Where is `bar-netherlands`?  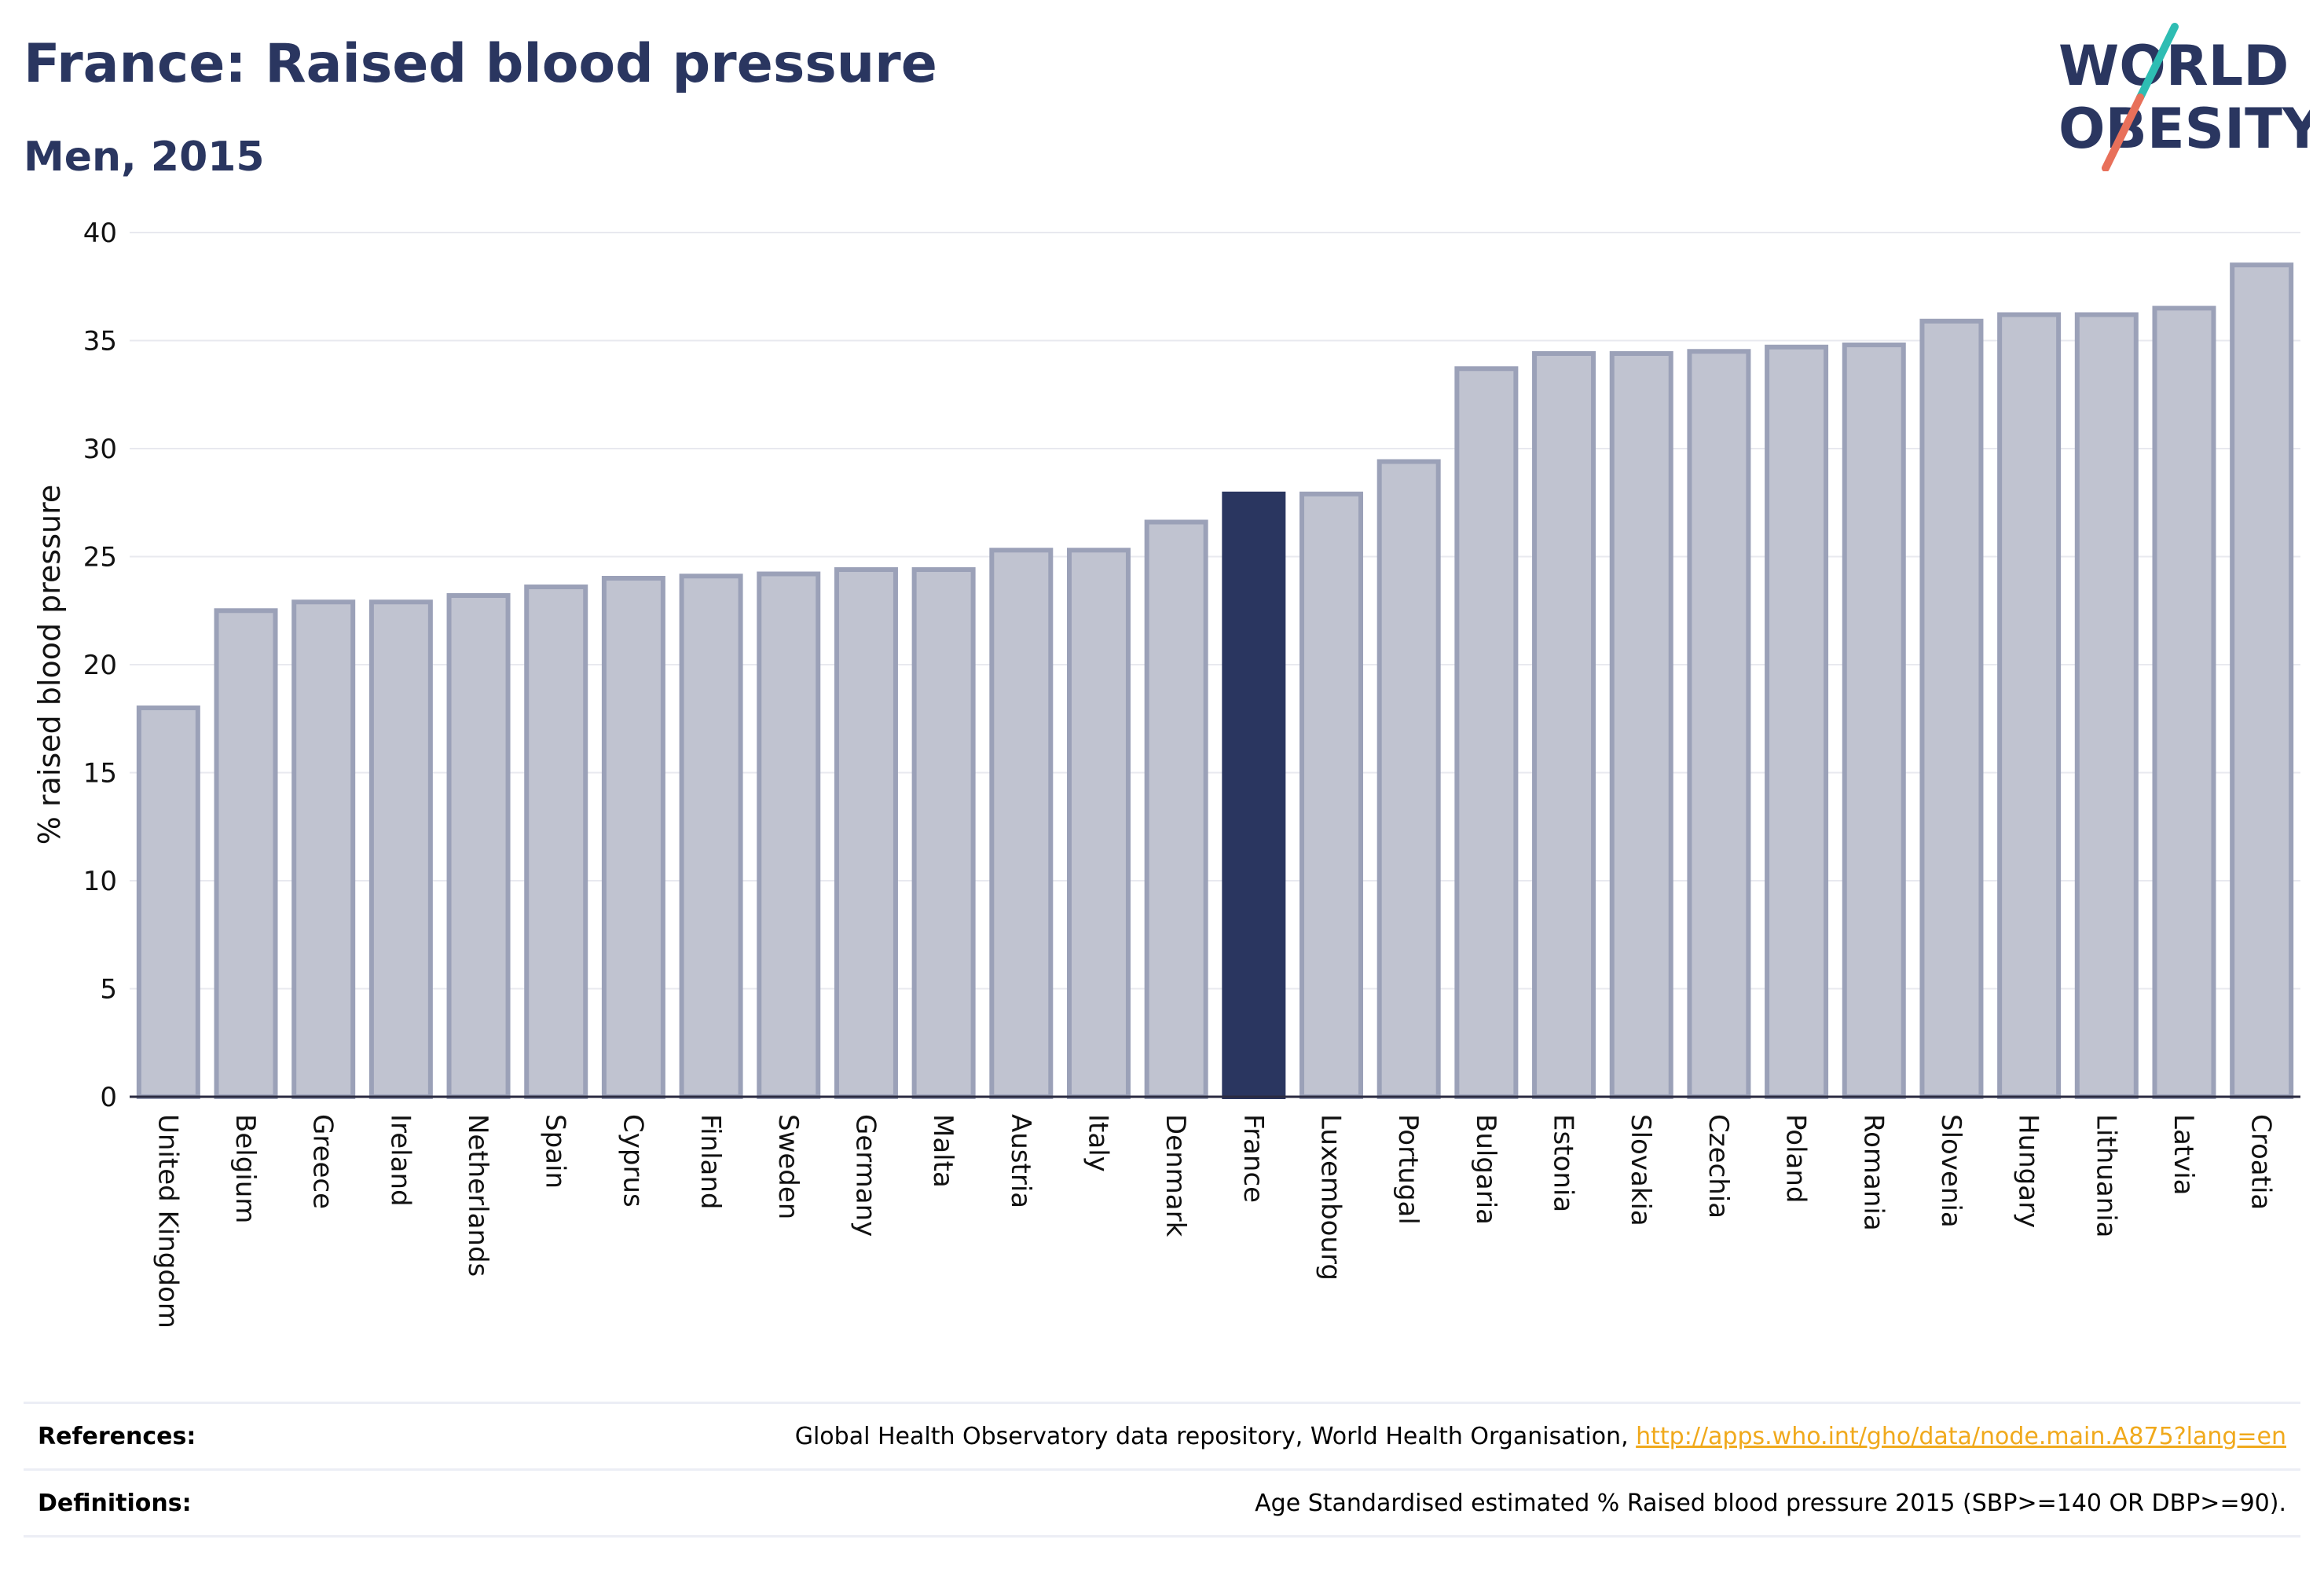 bar-netherlands is located at coordinates (478, 846).